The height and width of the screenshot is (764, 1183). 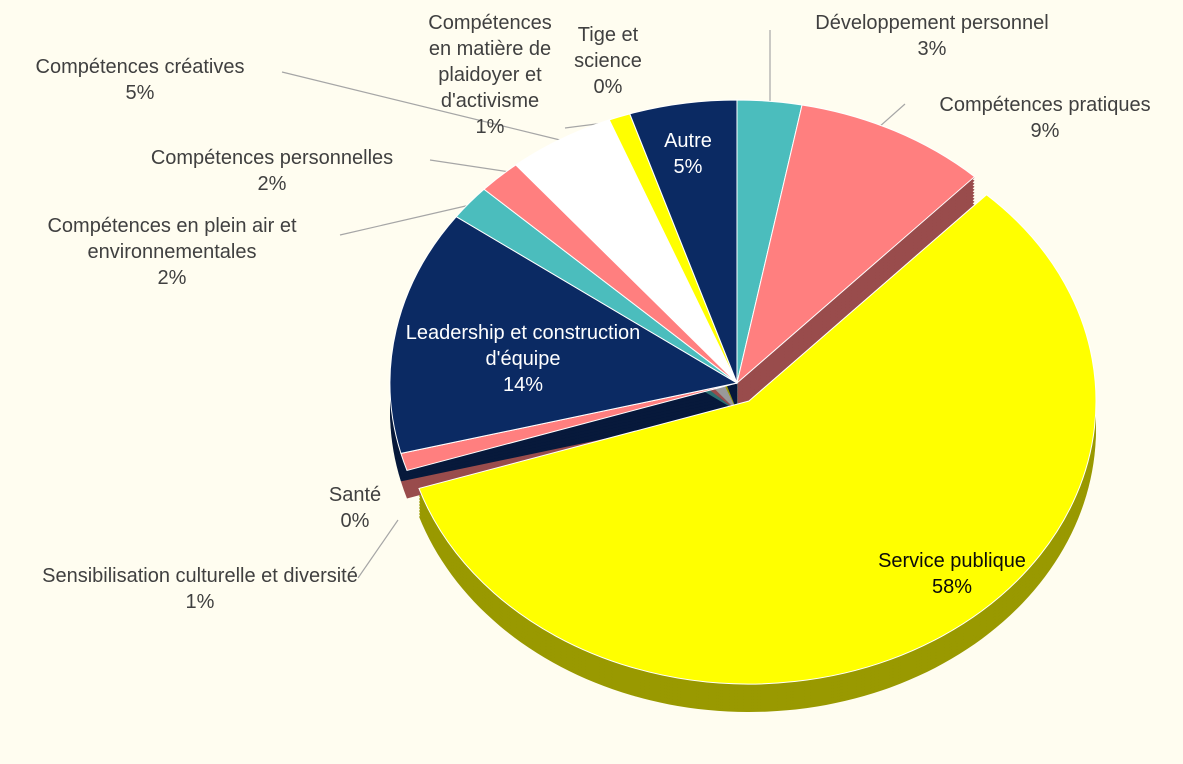 I want to click on slice-label: Tige et science 0%, so click(x=608, y=61).